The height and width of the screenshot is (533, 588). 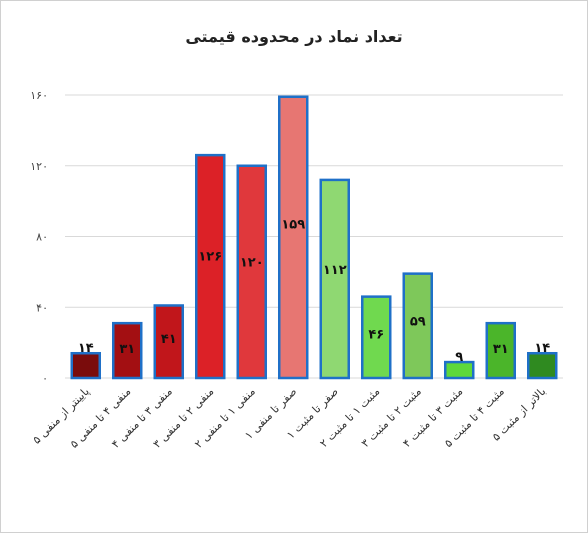 I want to click on y-tick-label: ۸۰, so click(x=42, y=237).